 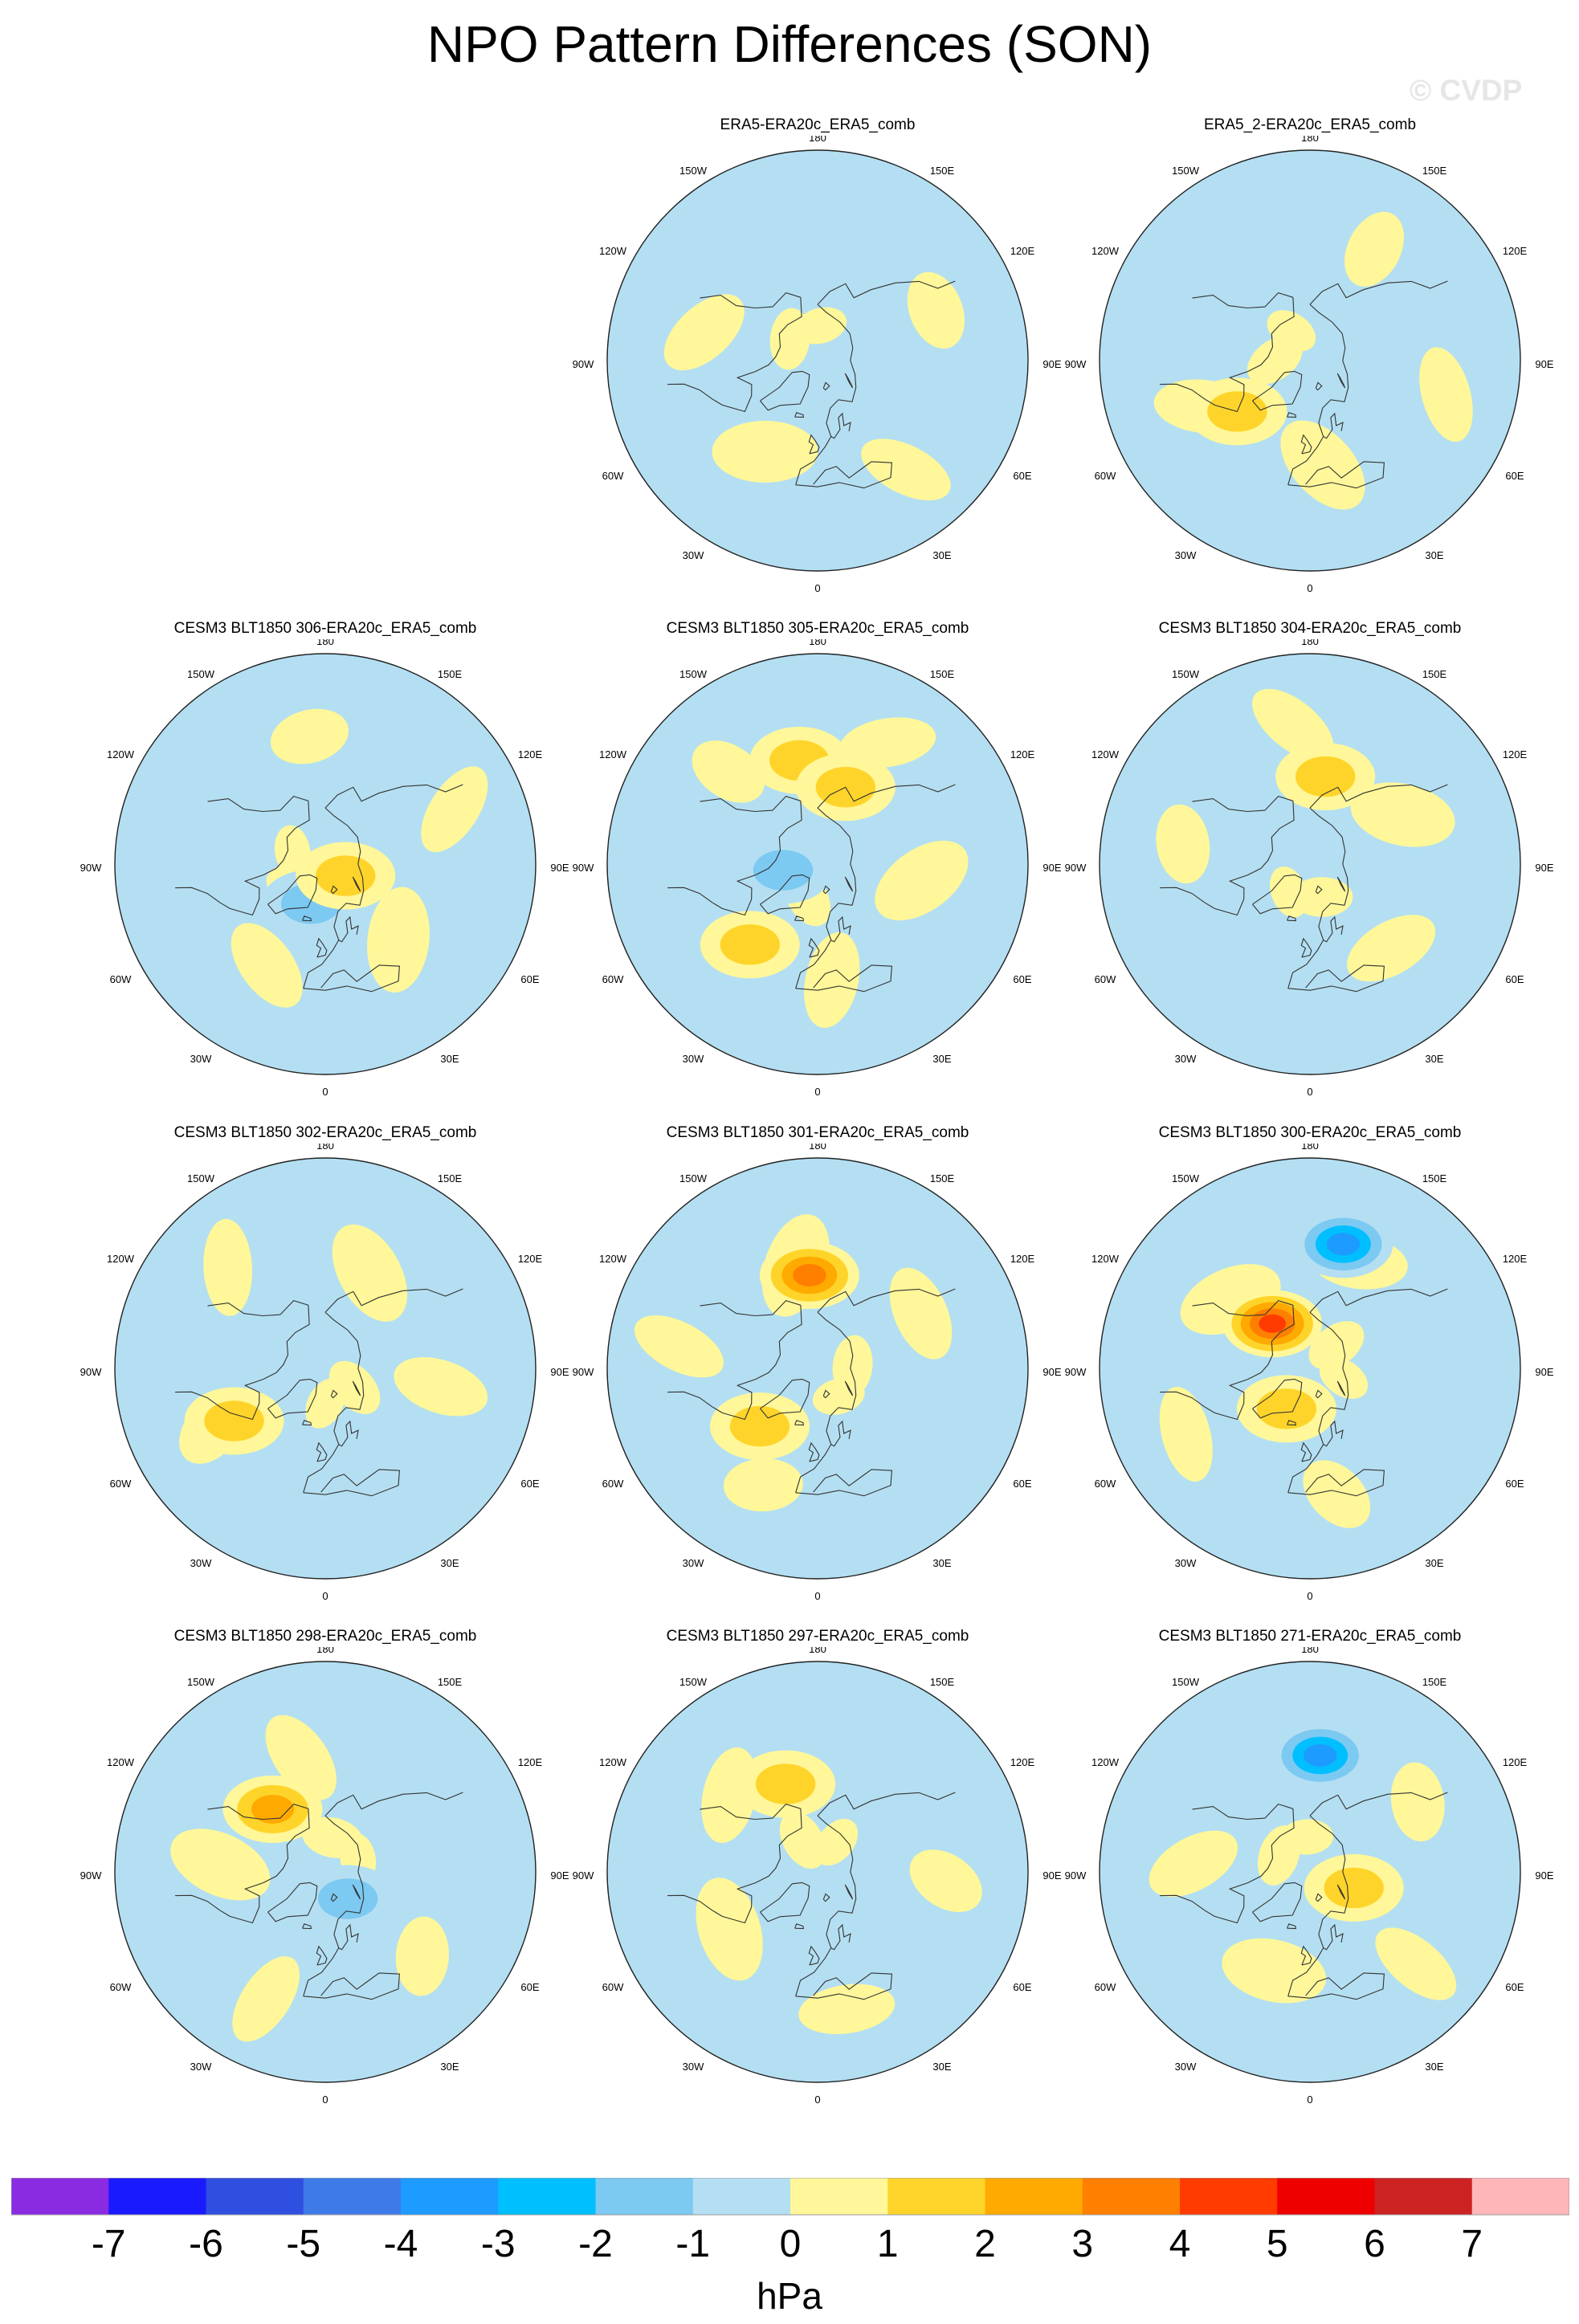 What do you see at coordinates (498, 2244) in the screenshot?
I see `colorbar-tick-label: -3` at bounding box center [498, 2244].